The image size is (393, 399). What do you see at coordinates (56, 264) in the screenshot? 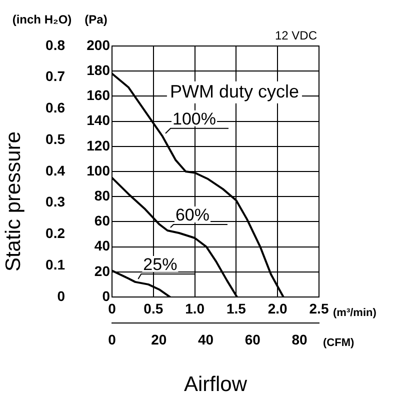
I see `y2-tick-label: 0.1` at bounding box center [56, 264].